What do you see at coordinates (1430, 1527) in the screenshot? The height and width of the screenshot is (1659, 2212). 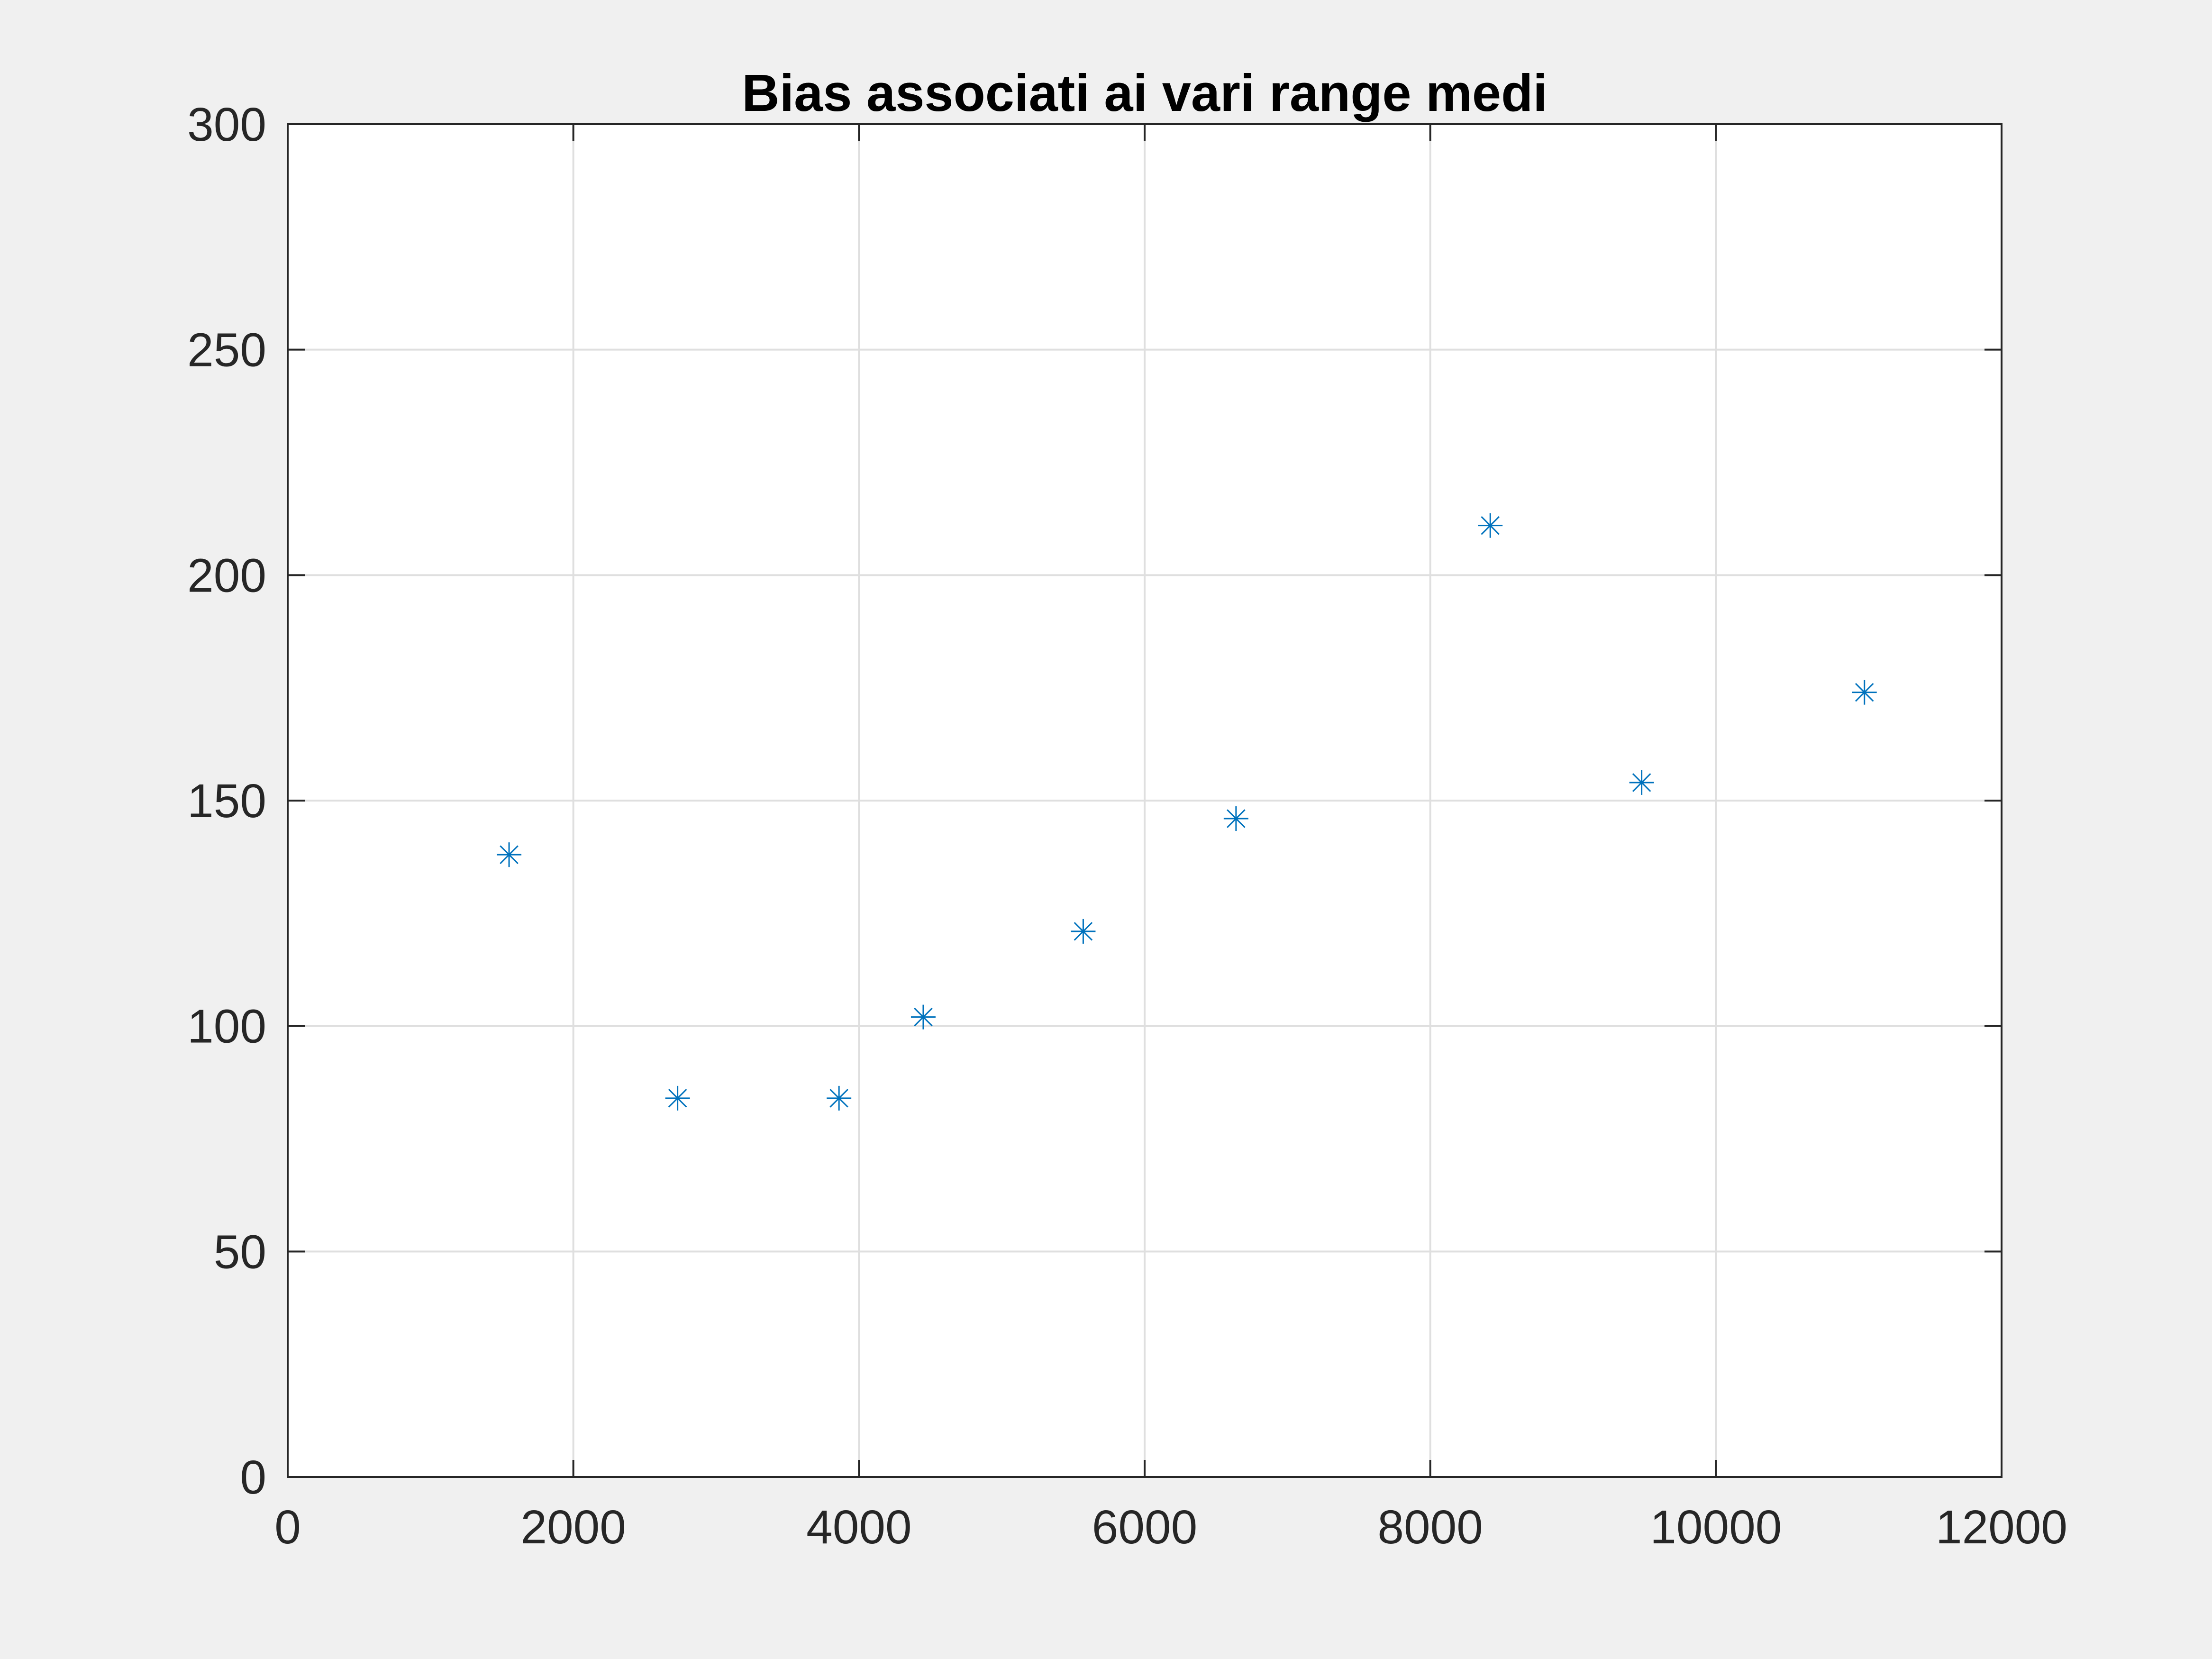 I see `x-tick-label: 8000` at bounding box center [1430, 1527].